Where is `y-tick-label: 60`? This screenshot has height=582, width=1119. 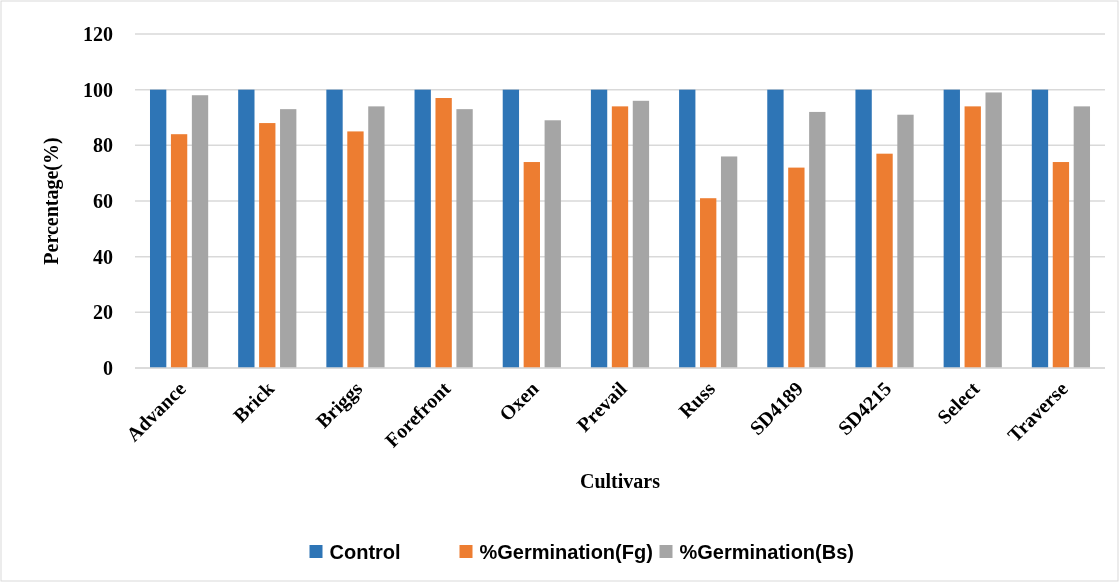
y-tick-label: 60 is located at coordinates (103, 201).